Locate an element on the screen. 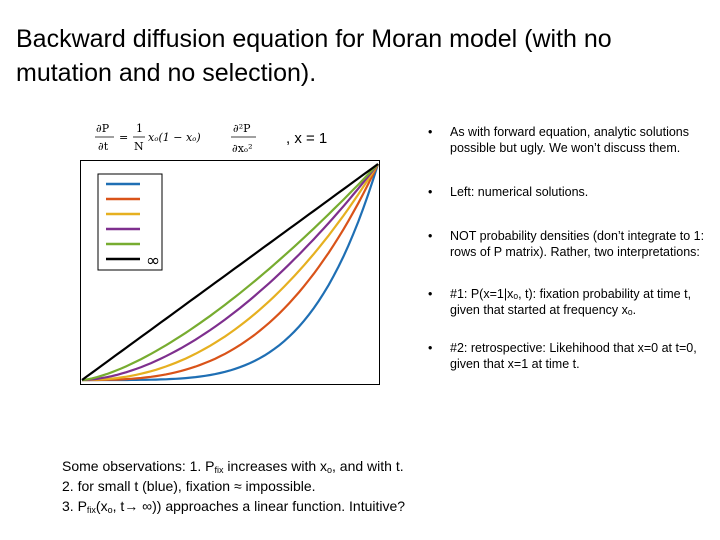  eq-lhs-denominator: ∂t is located at coordinates (103, 146).